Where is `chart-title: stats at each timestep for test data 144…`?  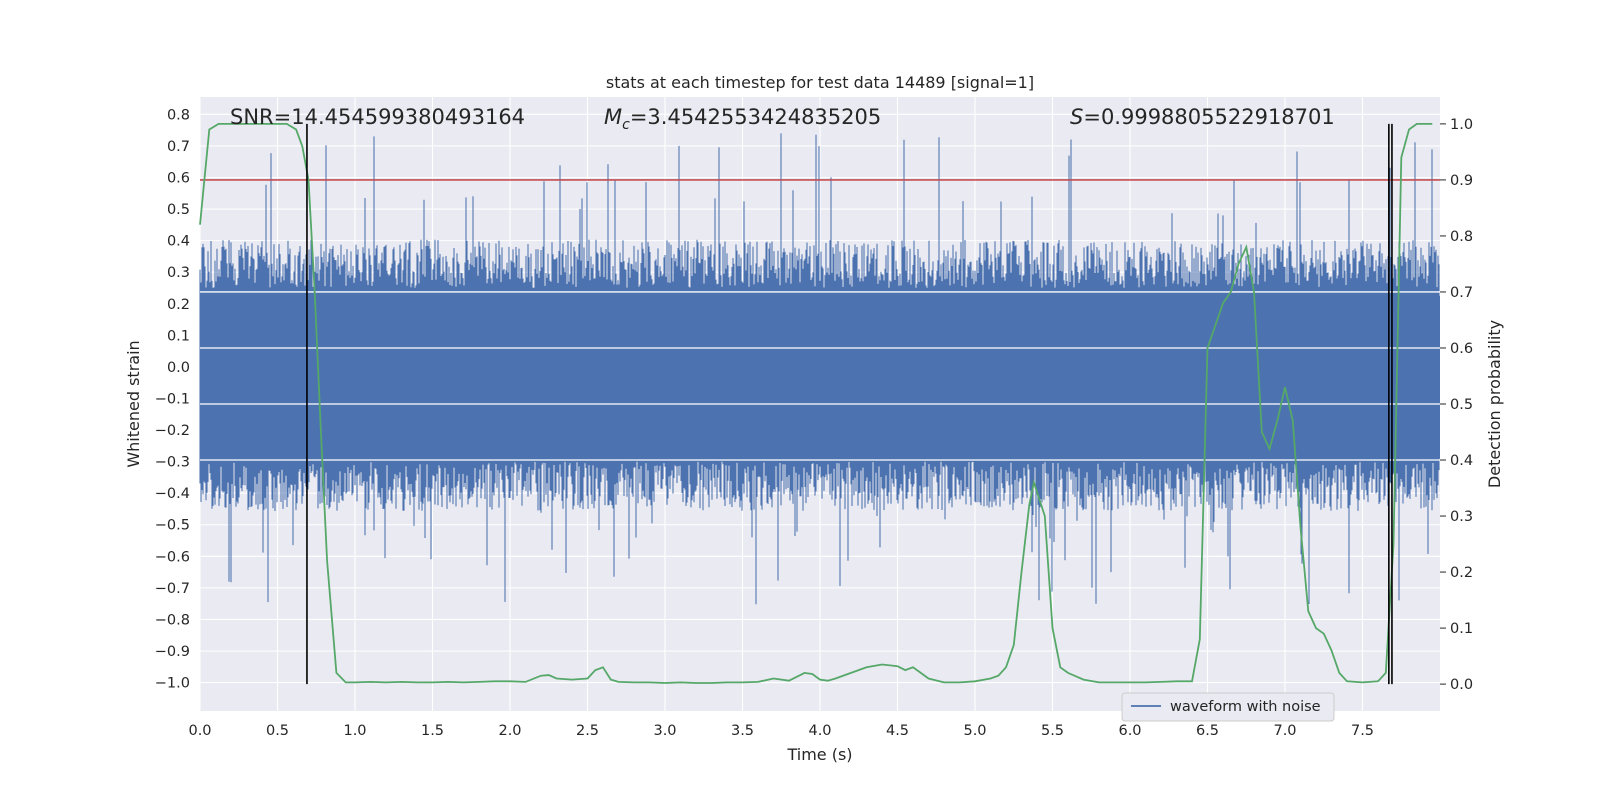
chart-title: stats at each timestep for test data 144… is located at coordinates (820, 82).